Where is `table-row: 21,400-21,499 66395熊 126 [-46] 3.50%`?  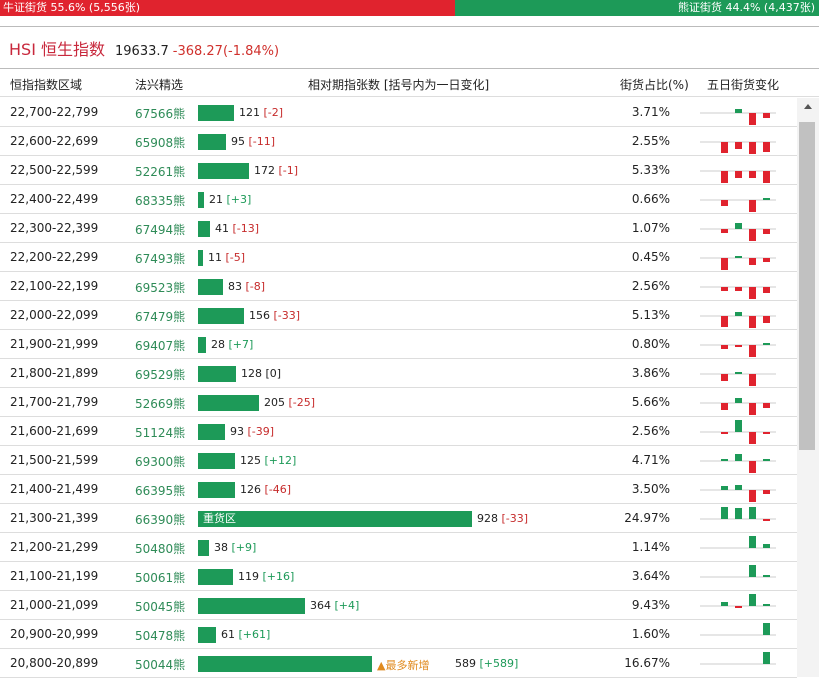 table-row: 21,400-21,499 66395熊 126 [-46] 3.50% is located at coordinates (398, 489).